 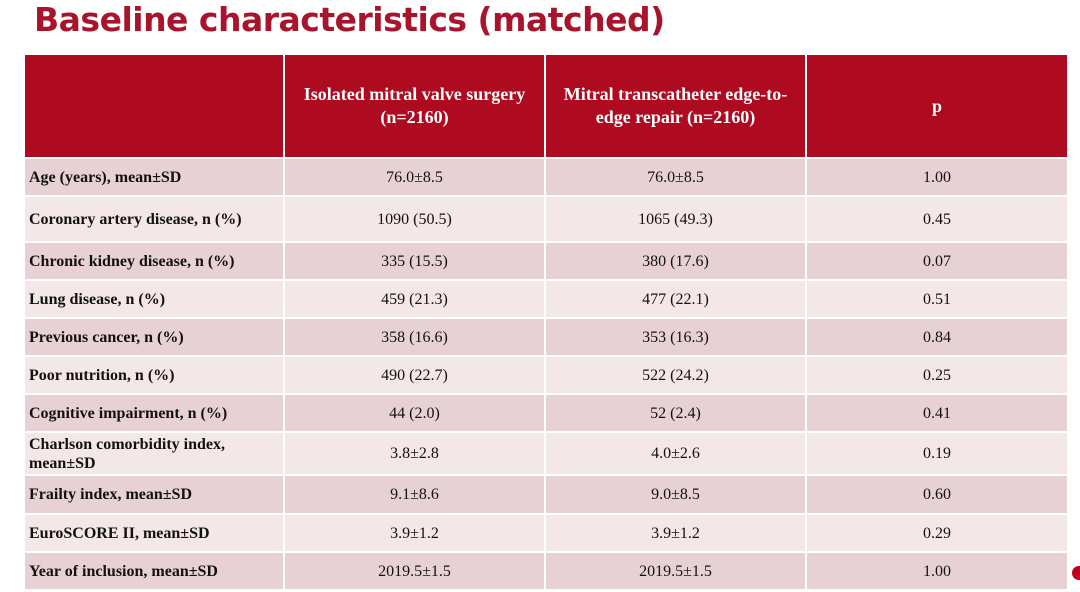 I want to click on cell: 9.1±8.6, so click(x=415, y=493).